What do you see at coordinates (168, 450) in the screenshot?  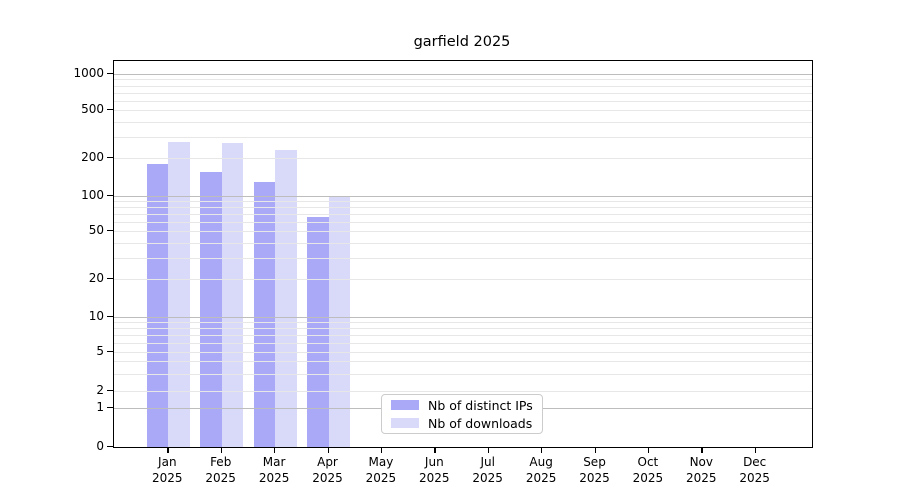 I see `x-tick-mark-jan` at bounding box center [168, 450].